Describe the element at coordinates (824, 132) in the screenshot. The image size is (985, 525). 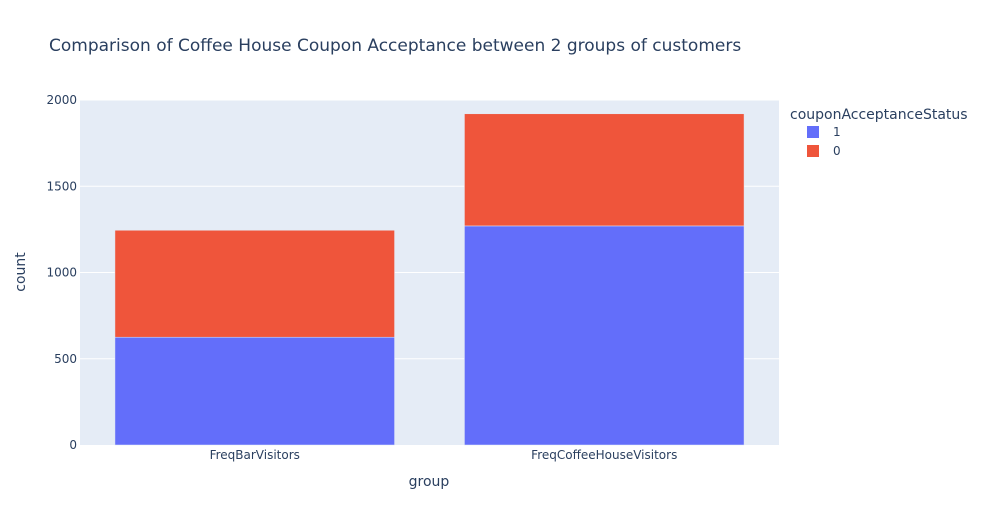
I see `legend-item-1: 1` at that location.